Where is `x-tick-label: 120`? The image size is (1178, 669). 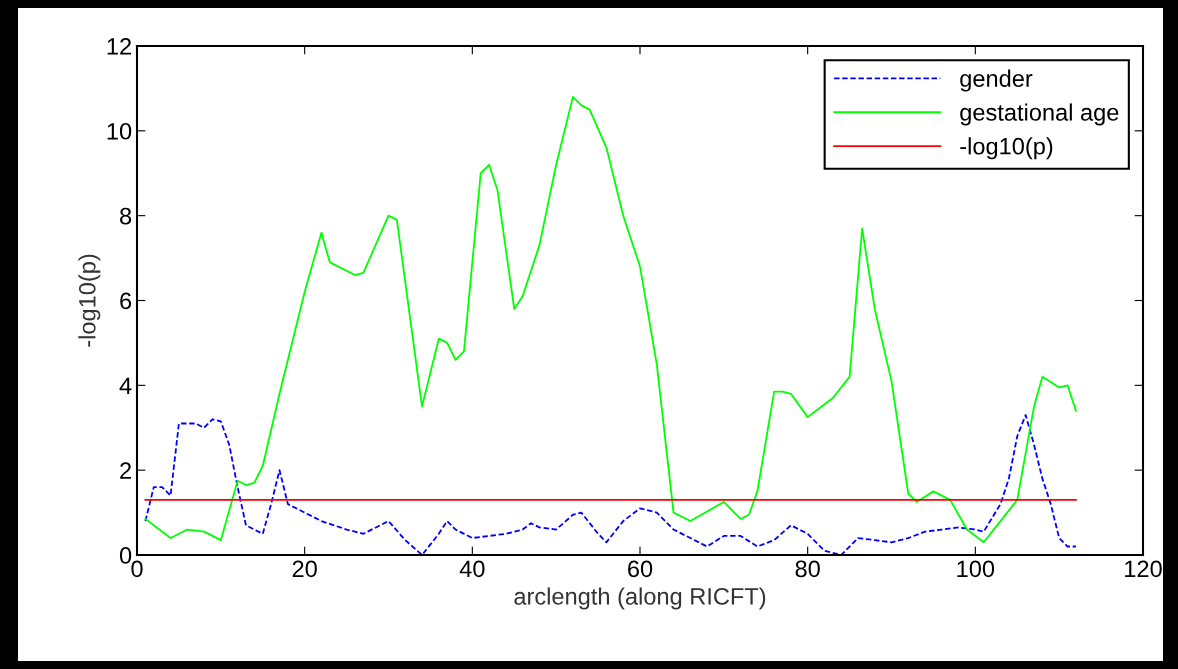 x-tick-label: 120 is located at coordinates (1143, 569).